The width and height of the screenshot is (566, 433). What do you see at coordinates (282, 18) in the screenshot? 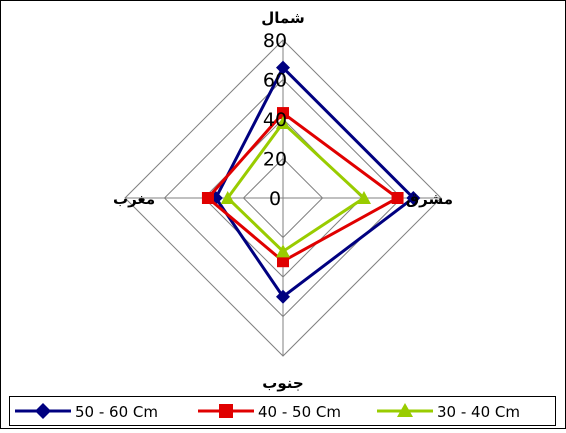
I see `category-label-0: شمال` at bounding box center [282, 18].